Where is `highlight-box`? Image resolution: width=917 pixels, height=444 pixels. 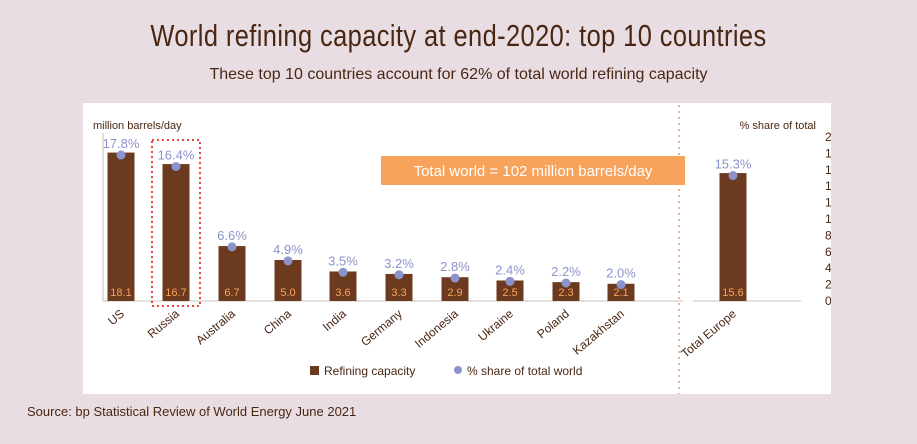
highlight-box is located at coordinates (176, 223).